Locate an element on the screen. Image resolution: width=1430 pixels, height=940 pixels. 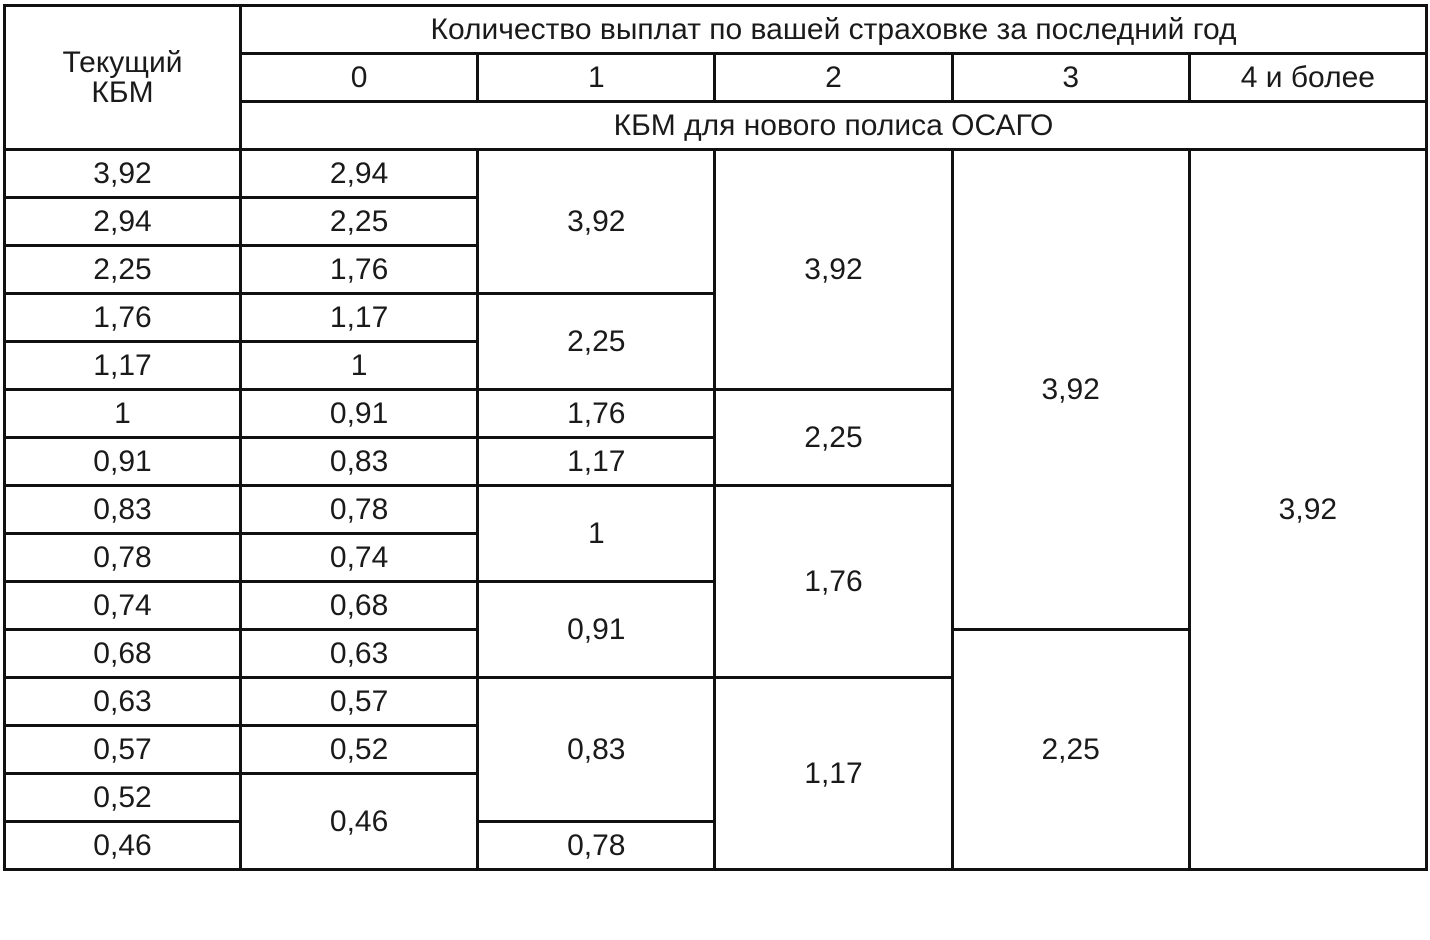
header-cell: 0 is located at coordinates (359, 77).